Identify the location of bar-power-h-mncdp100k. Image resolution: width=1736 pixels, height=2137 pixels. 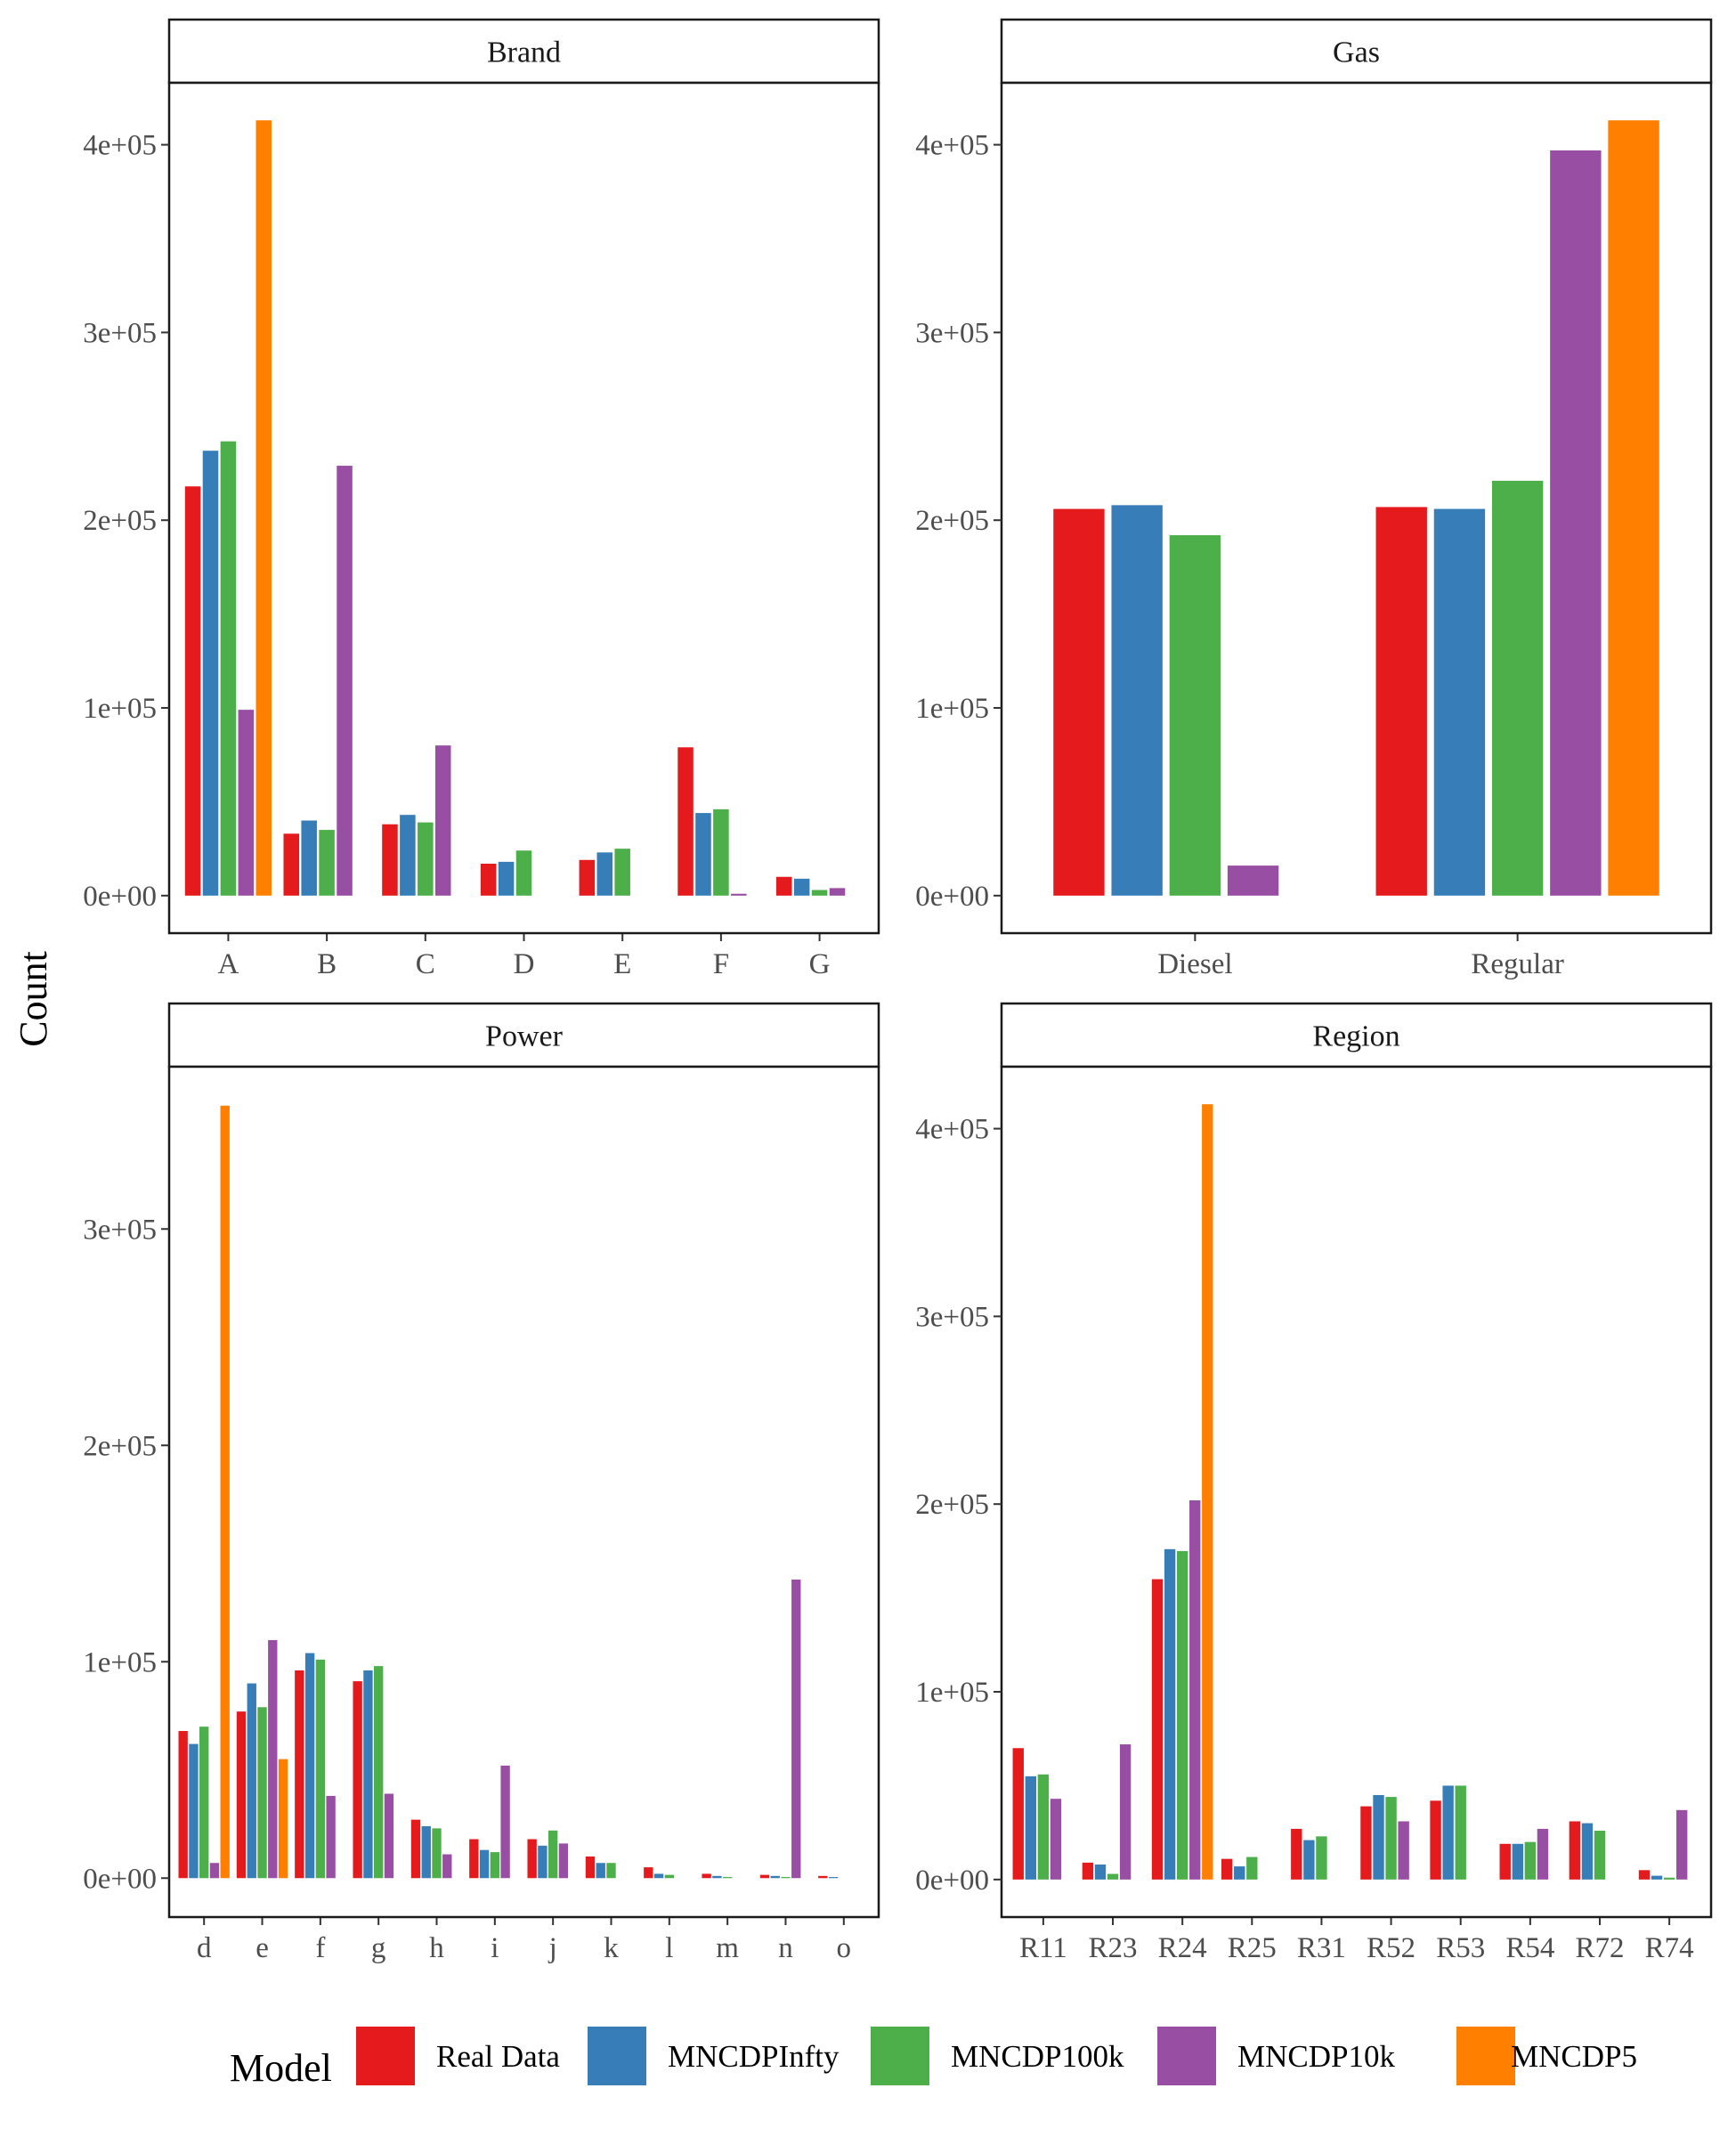
(437, 1853).